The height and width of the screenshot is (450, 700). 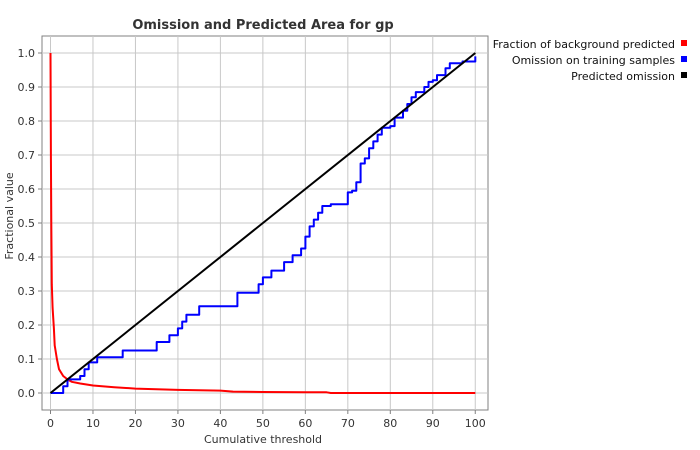 I want to click on x-tick-label: 40, so click(x=220, y=423).